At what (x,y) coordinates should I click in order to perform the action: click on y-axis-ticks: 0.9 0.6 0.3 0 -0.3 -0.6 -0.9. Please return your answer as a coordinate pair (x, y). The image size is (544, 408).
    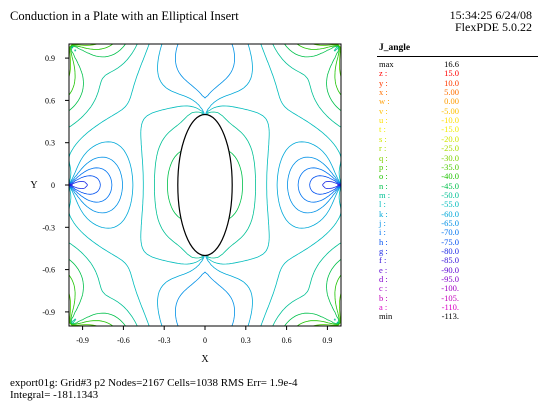
    Looking at the image, I should click on (55, 185).